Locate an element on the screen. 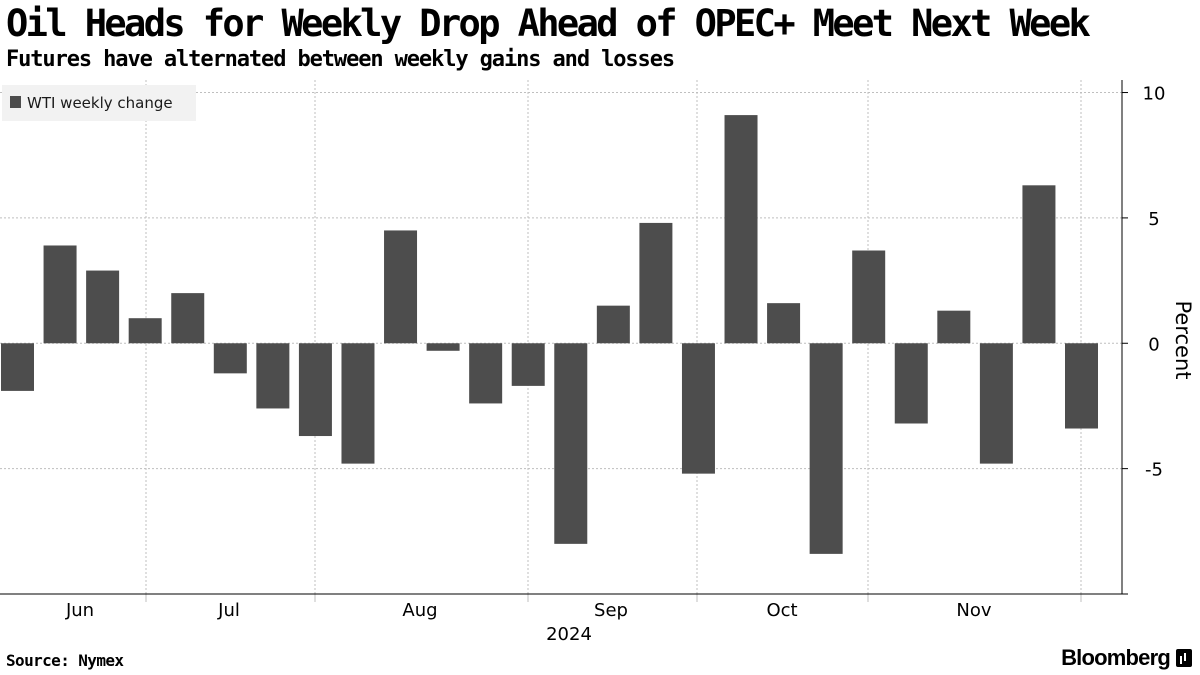 This screenshot has height=675, width=1200. x-tick-label: Jun is located at coordinates (79, 610).